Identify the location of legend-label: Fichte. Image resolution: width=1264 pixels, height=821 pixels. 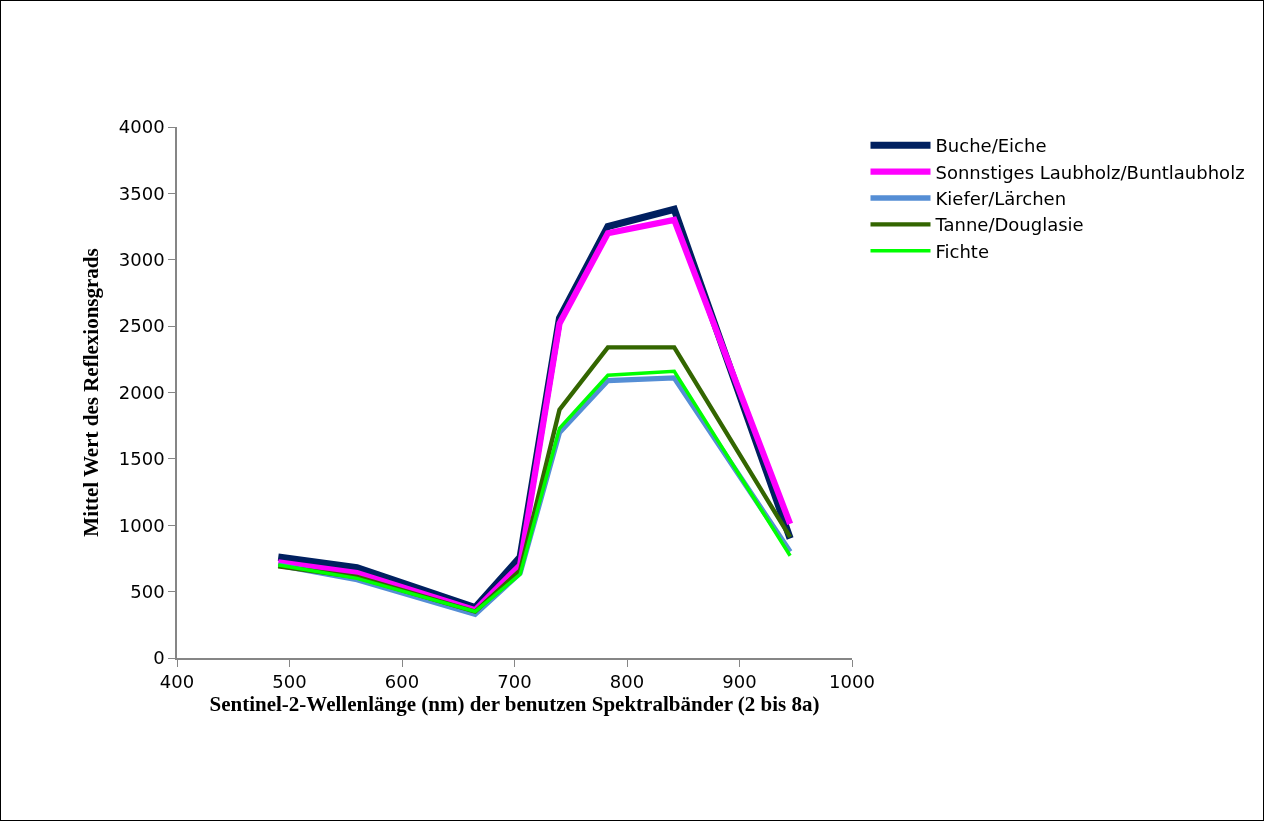
(962, 251).